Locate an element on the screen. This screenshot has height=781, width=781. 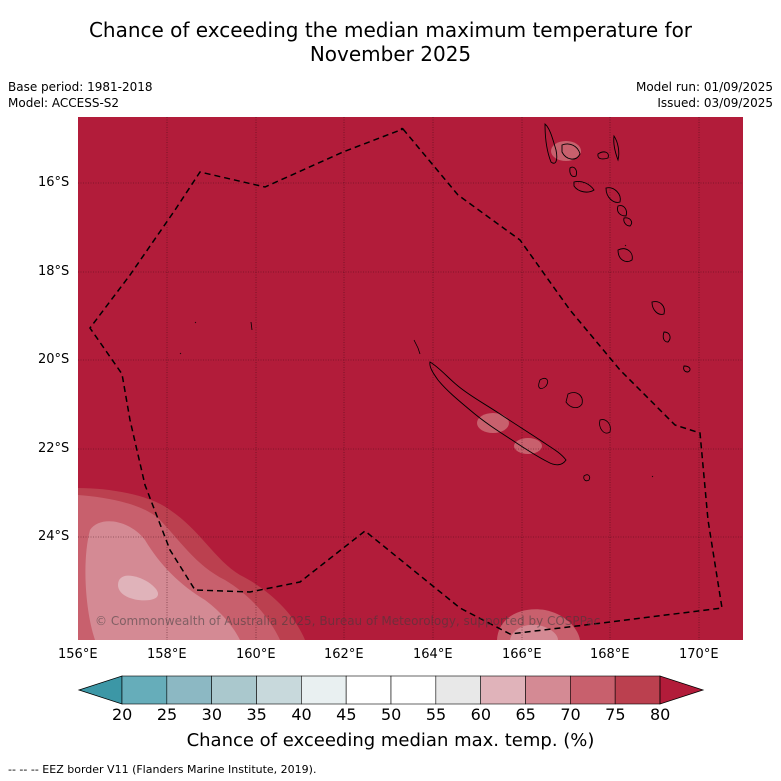
new-caledonia-coastline is located at coordinates (498, 413).